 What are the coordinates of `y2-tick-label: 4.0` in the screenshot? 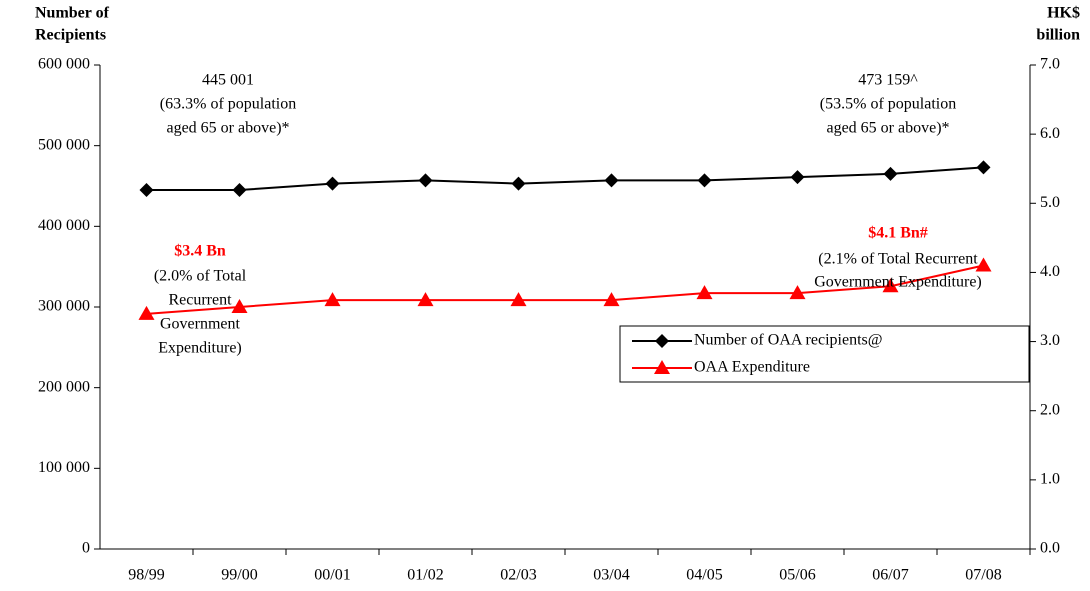 It's located at (1050, 271).